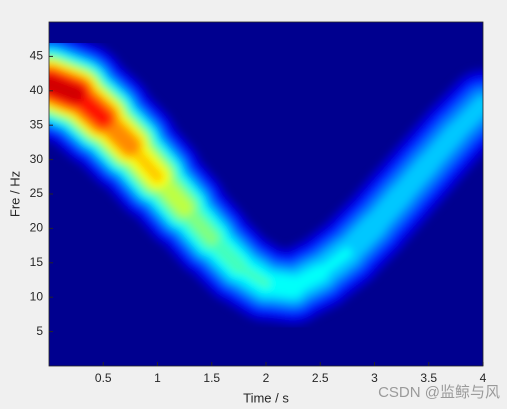 This screenshot has width=507, height=409. What do you see at coordinates (39, 331) in the screenshot?
I see `y-tick-label: 5` at bounding box center [39, 331].